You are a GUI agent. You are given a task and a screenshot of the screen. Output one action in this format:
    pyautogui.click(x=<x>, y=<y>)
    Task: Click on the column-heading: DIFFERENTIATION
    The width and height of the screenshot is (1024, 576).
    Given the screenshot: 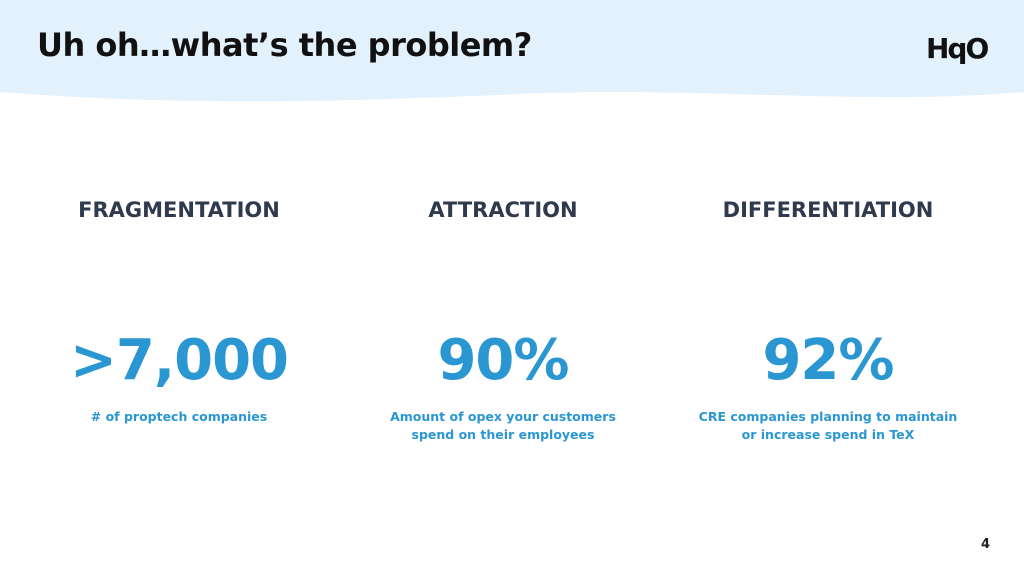 What is the action you would take?
    pyautogui.click(x=828, y=210)
    